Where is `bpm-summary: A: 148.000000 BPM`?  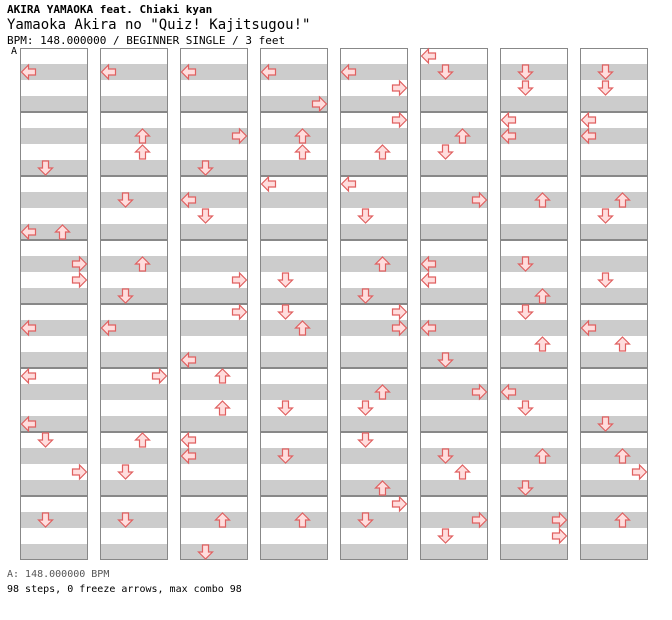 bpm-summary: A: 148.000000 BPM is located at coordinates (58, 574).